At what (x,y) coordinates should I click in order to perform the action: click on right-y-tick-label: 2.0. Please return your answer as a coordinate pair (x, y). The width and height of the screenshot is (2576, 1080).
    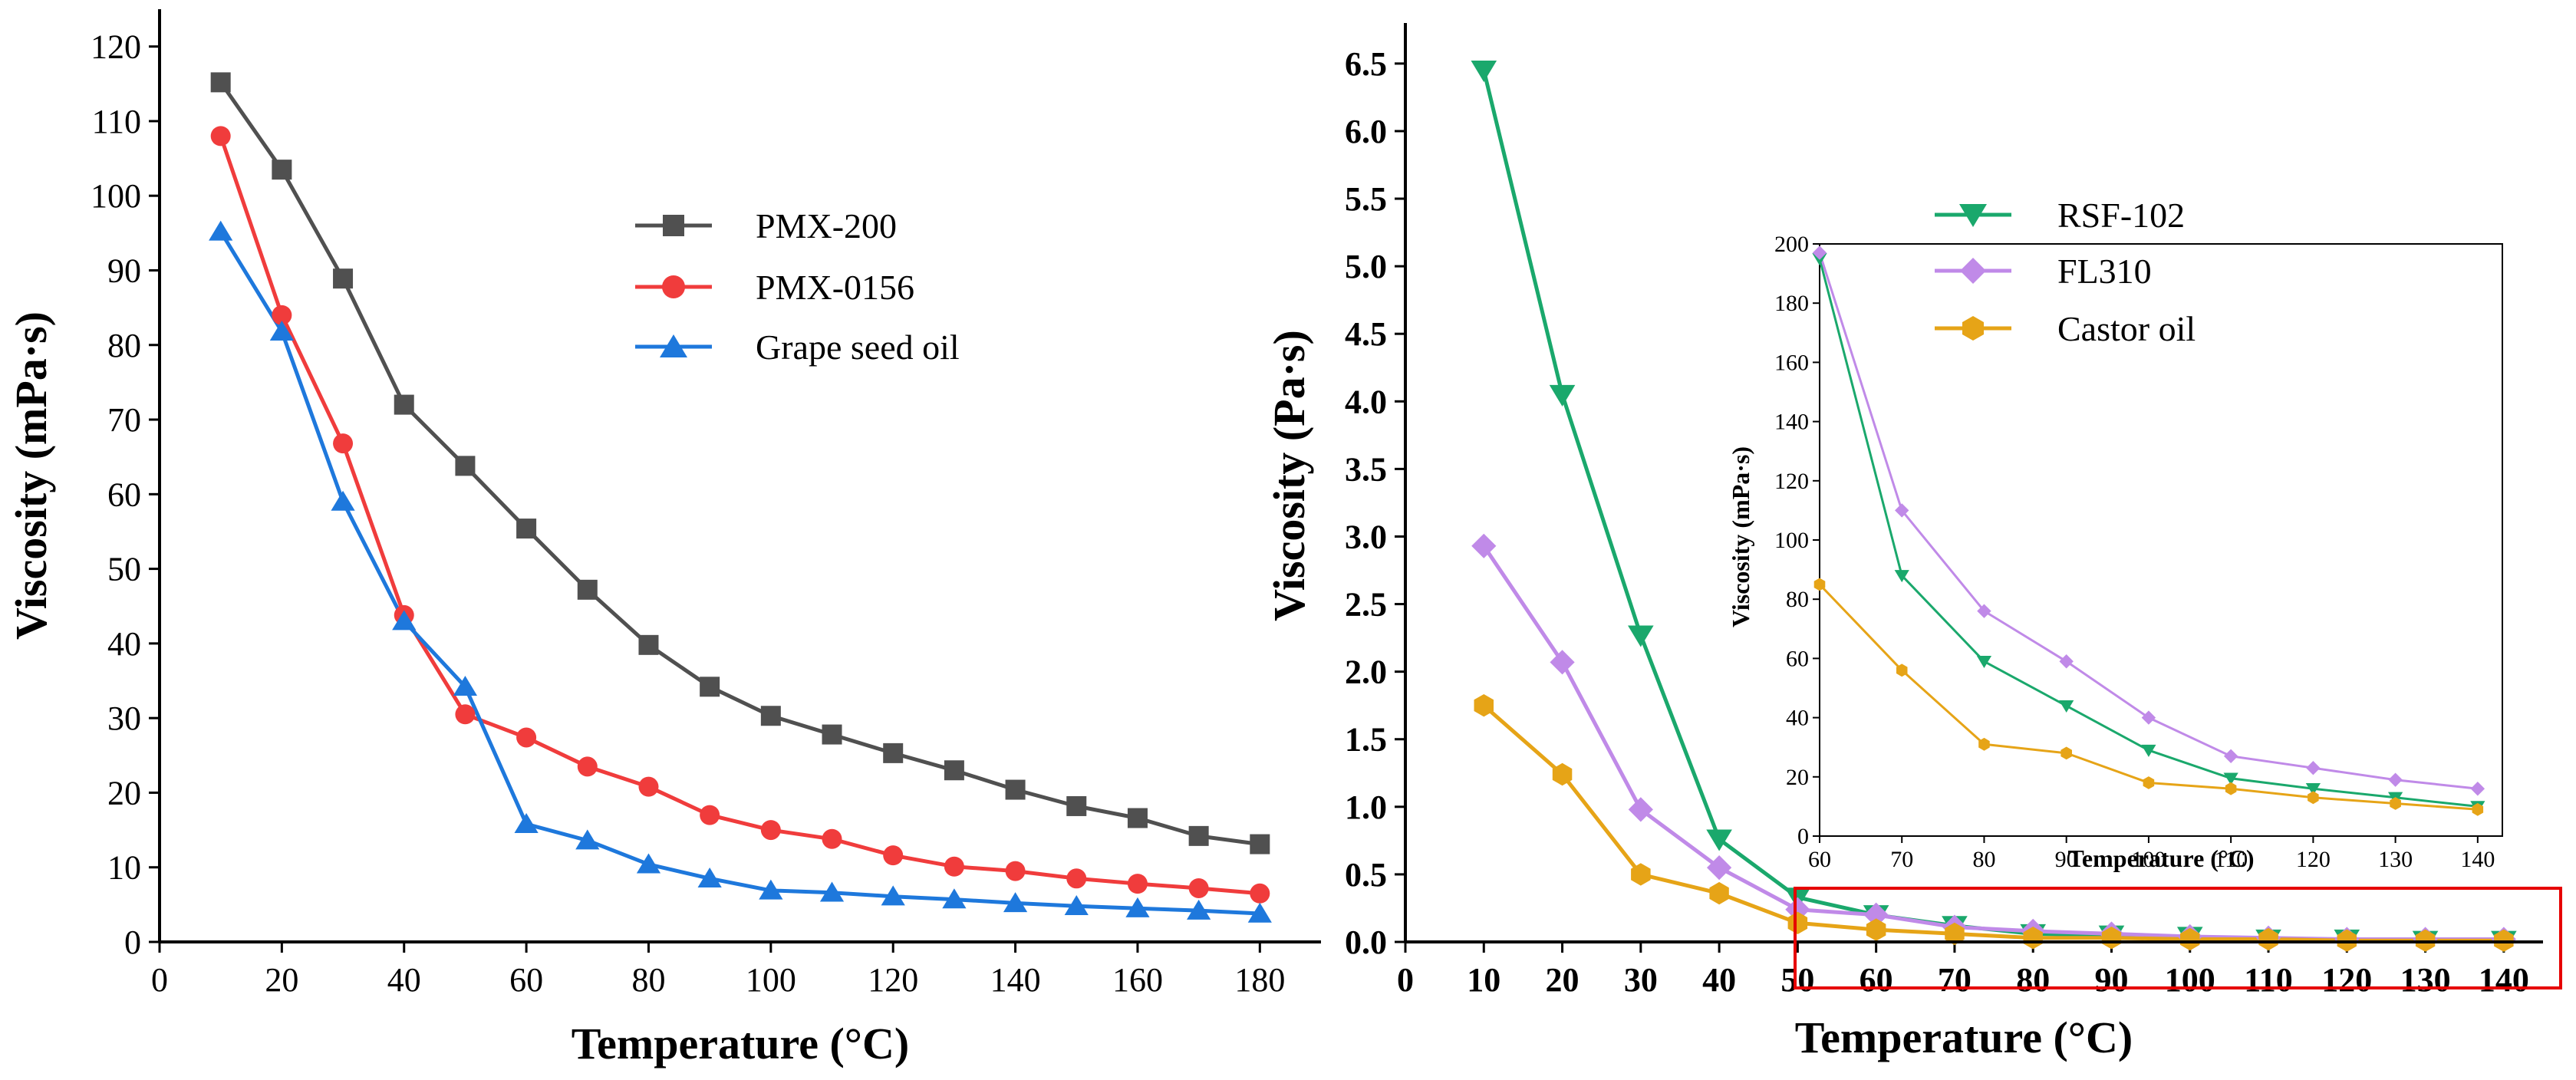
    Looking at the image, I should click on (1366, 672).